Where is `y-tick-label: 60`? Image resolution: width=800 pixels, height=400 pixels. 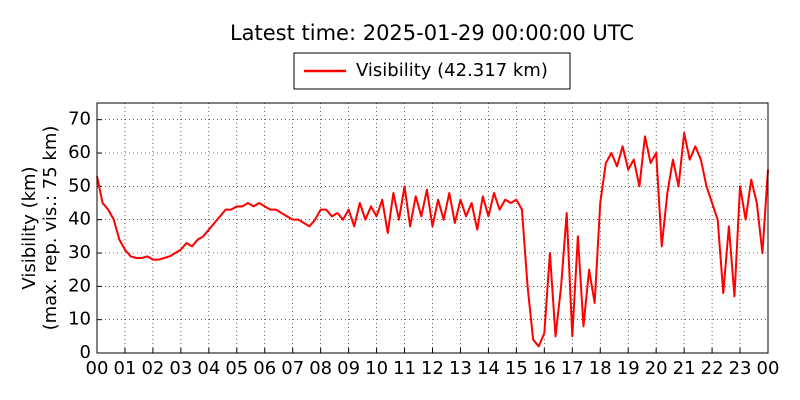 y-tick-label: 60 is located at coordinates (79, 152).